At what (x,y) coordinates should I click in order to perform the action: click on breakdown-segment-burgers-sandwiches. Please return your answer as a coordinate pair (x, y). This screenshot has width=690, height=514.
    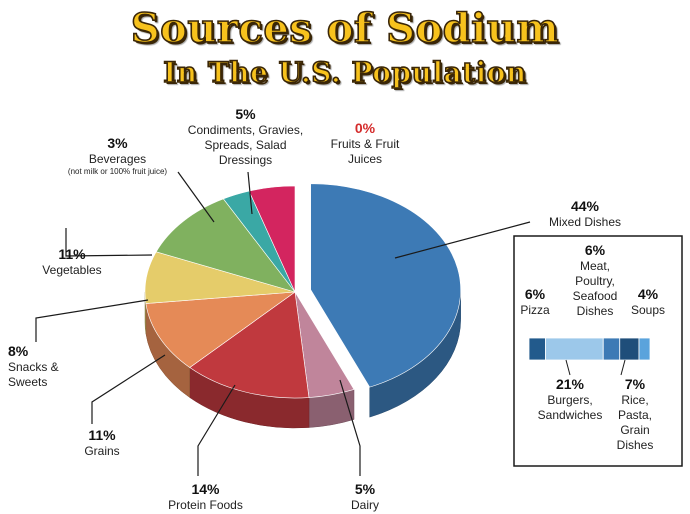
    Looking at the image, I should click on (574, 349).